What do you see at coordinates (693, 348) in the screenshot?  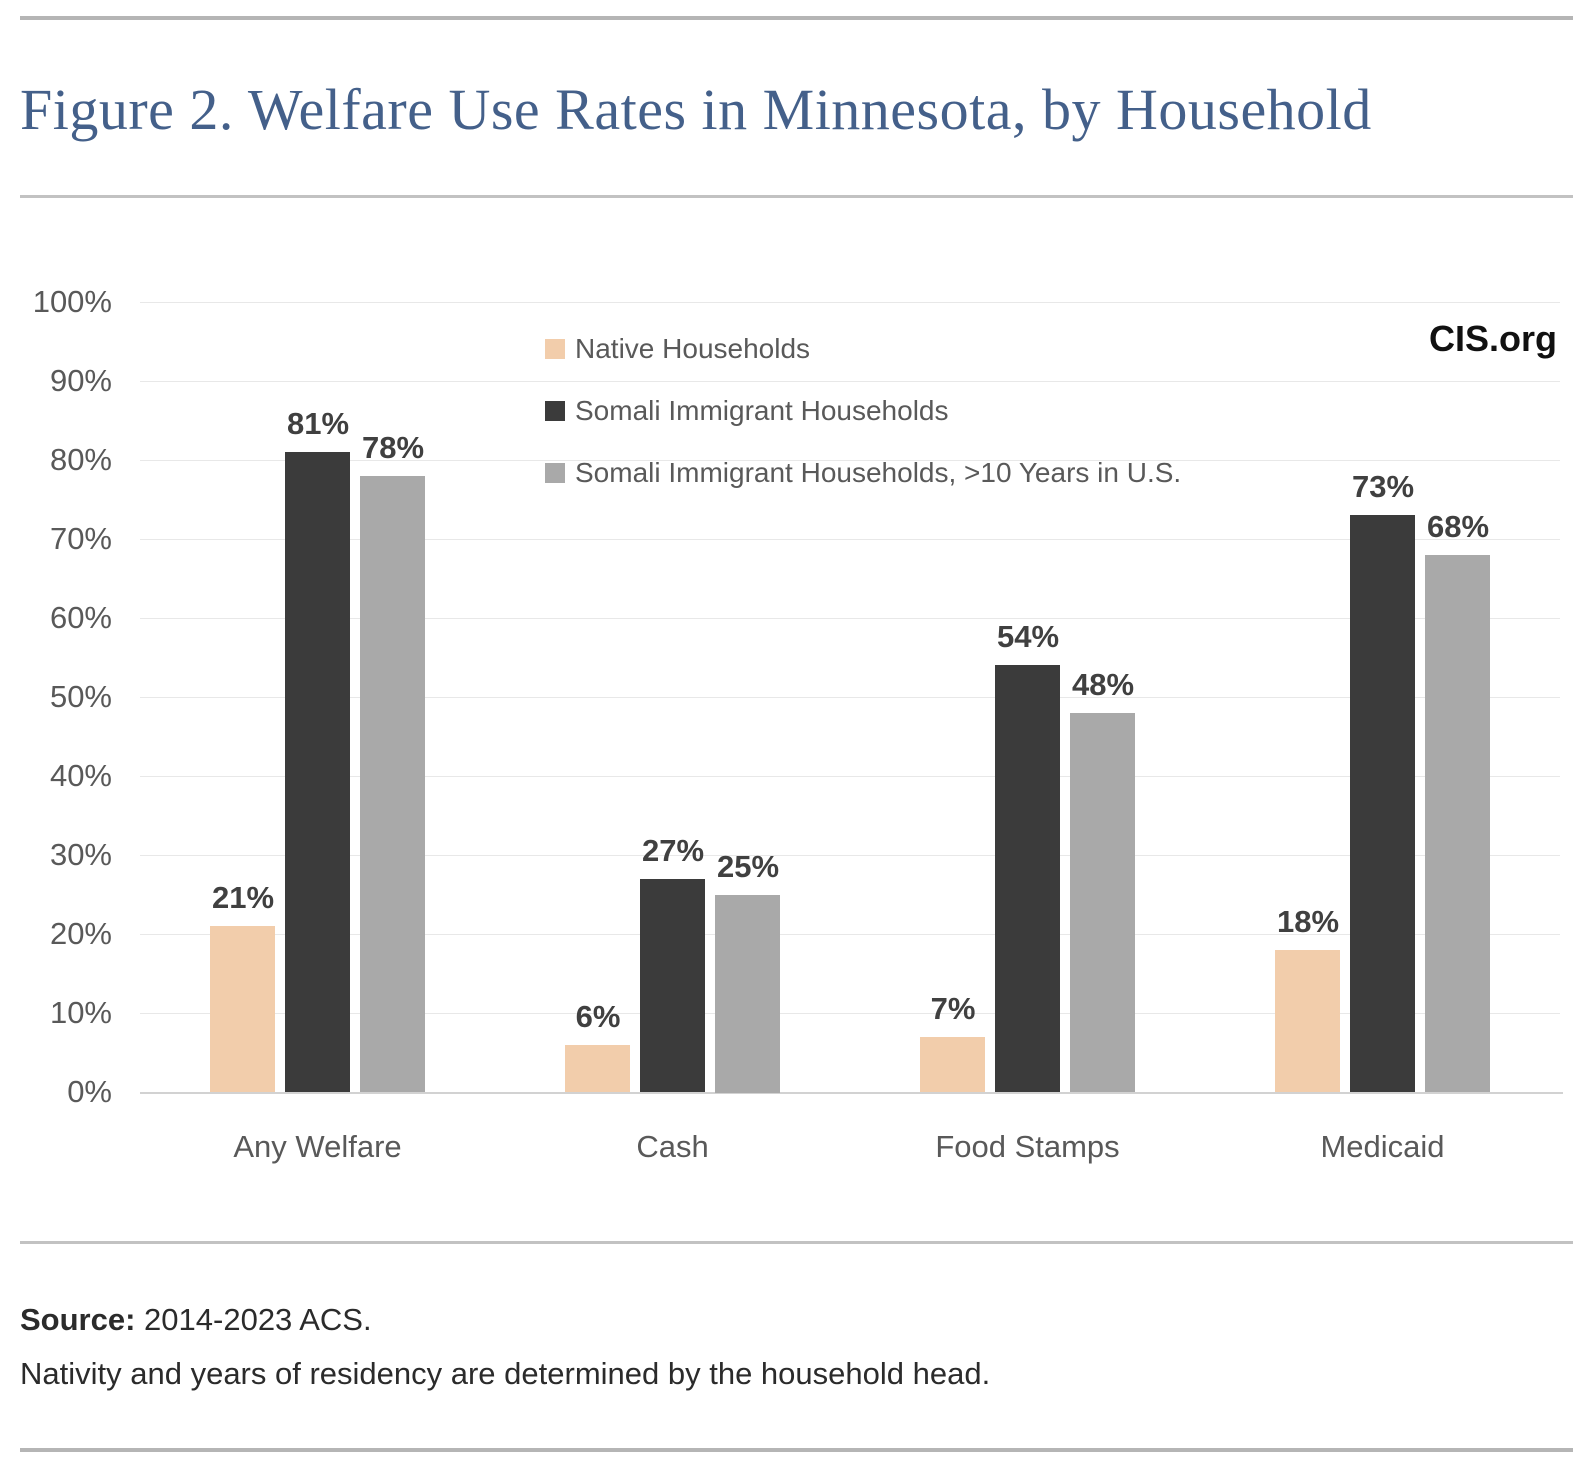 I see `legend-label-native-households: Native Households` at bounding box center [693, 348].